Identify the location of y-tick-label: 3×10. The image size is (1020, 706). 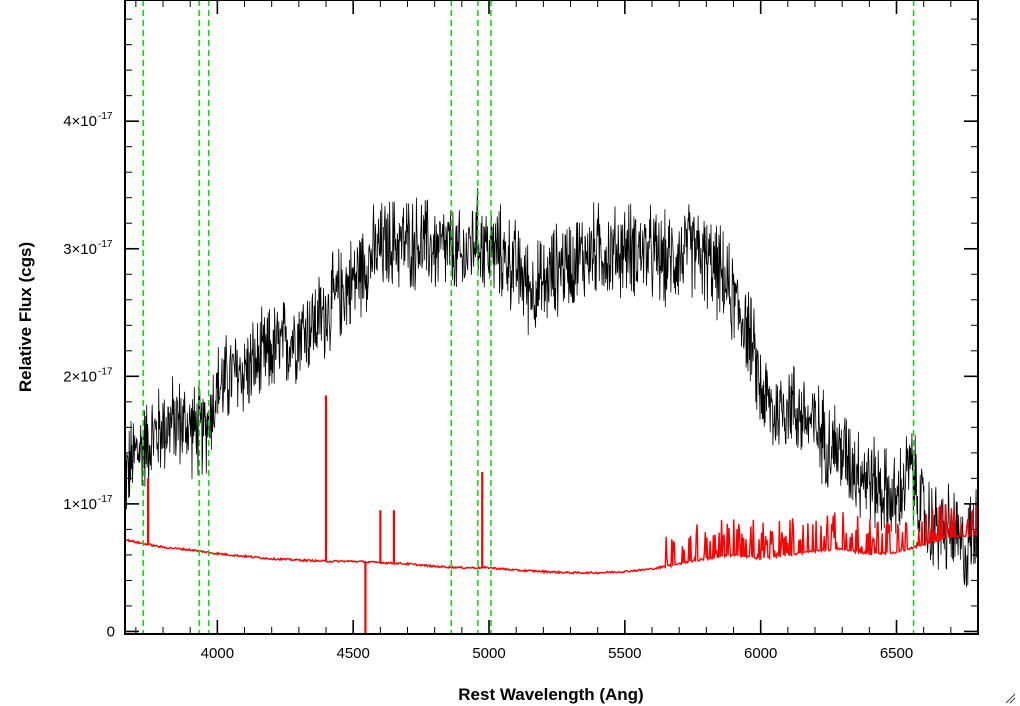
(80, 249).